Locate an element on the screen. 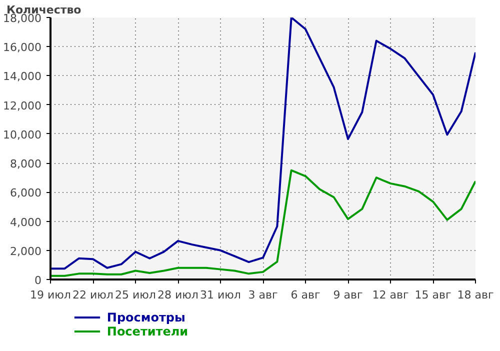 The width and height of the screenshot is (500, 351). y-tick-label: 18,000 is located at coordinates (22, 18).